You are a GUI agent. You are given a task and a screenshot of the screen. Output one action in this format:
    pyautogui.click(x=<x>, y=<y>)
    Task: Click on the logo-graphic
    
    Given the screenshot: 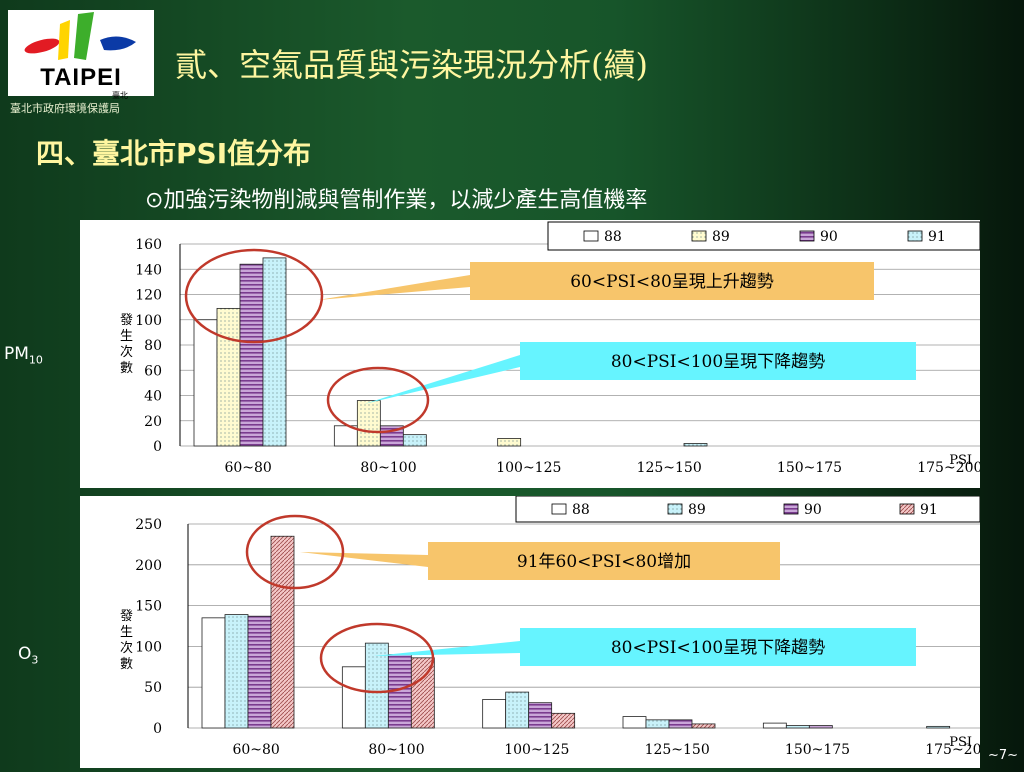 What is the action you would take?
    pyautogui.click(x=81, y=38)
    